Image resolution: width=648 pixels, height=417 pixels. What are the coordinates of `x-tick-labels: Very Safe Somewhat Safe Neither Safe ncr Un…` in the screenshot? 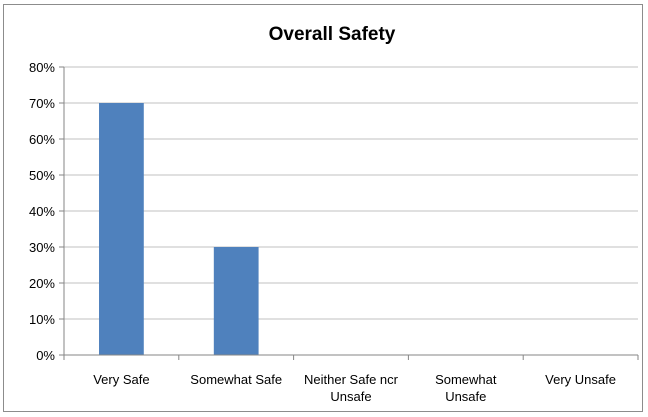 It's located at (354, 388).